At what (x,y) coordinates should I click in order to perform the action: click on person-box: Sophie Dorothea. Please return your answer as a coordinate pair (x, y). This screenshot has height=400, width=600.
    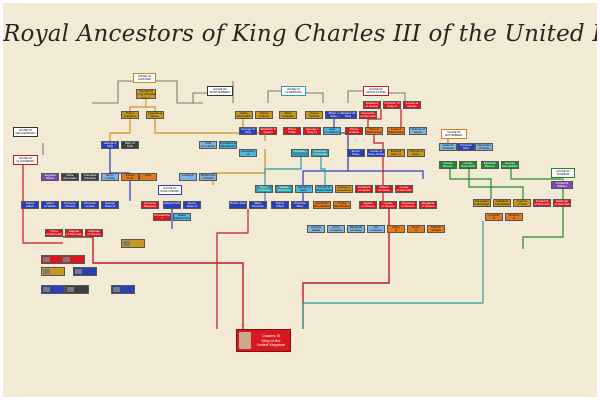
    Looking at the image, I should click on (284, 189).